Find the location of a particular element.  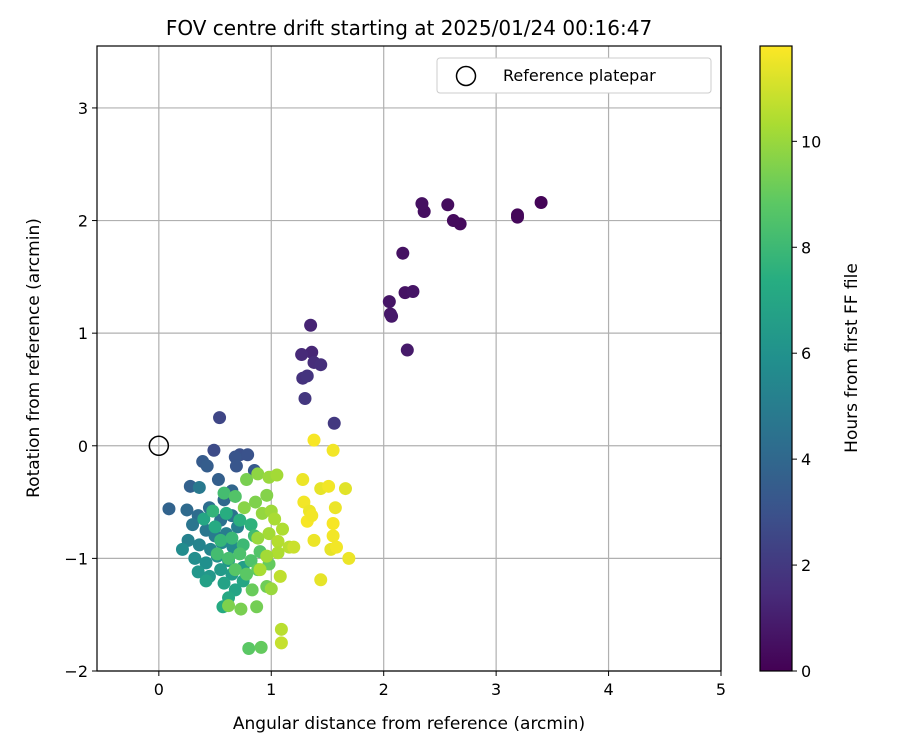

y-tick-label: 1 is located at coordinates (83, 333).